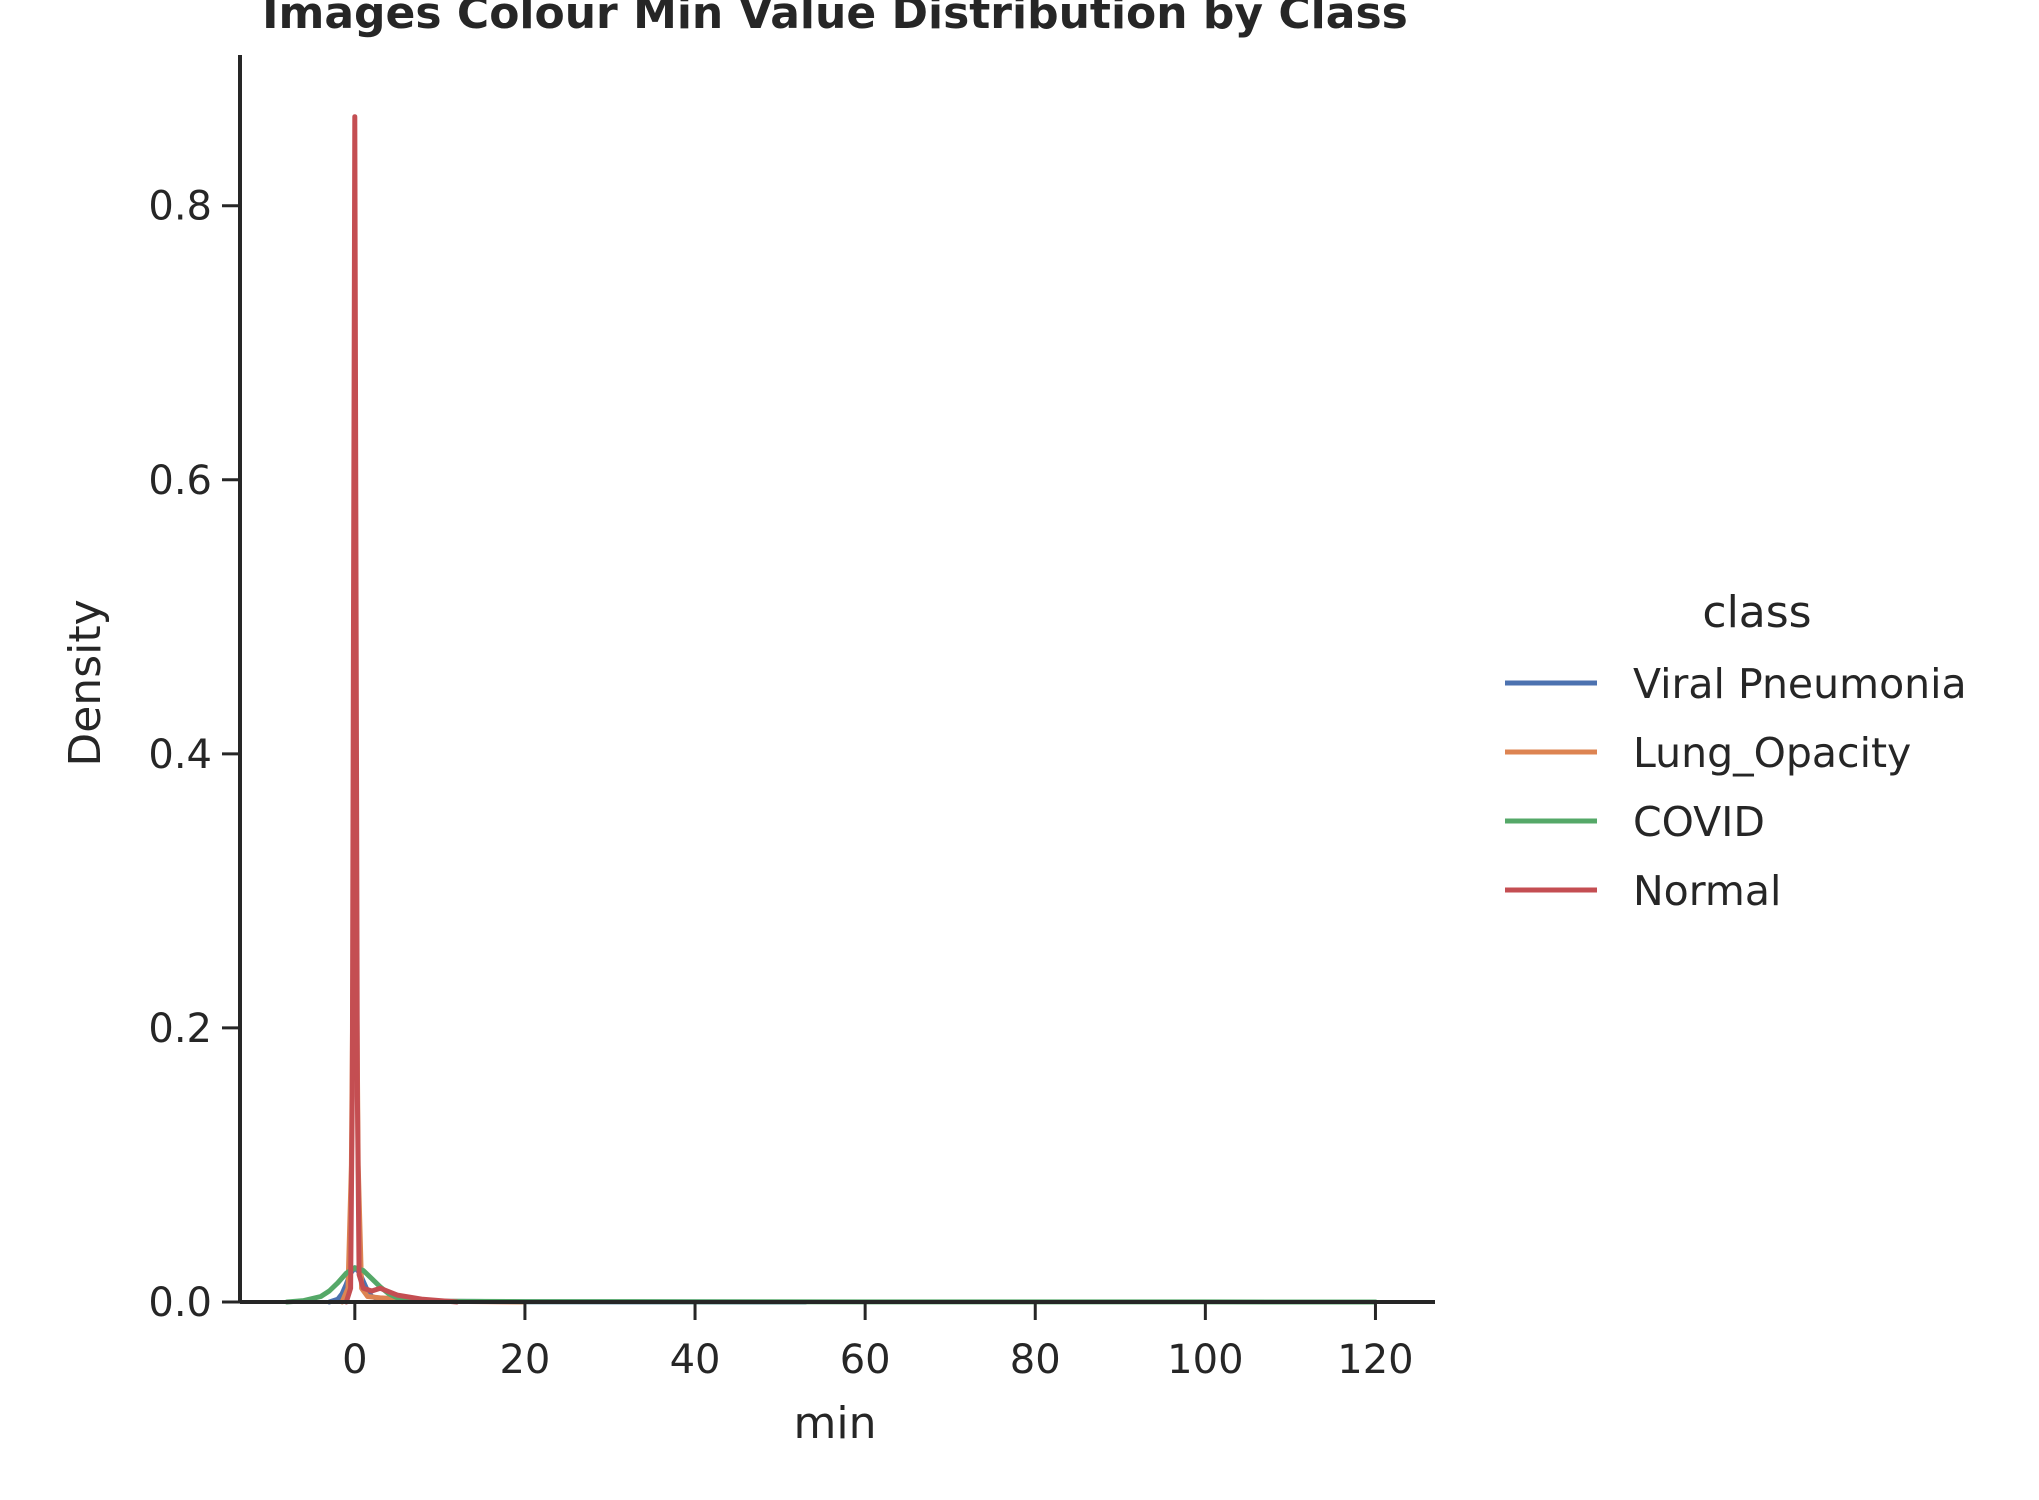  I want to click on legend-label: COVID, so click(1699, 822).